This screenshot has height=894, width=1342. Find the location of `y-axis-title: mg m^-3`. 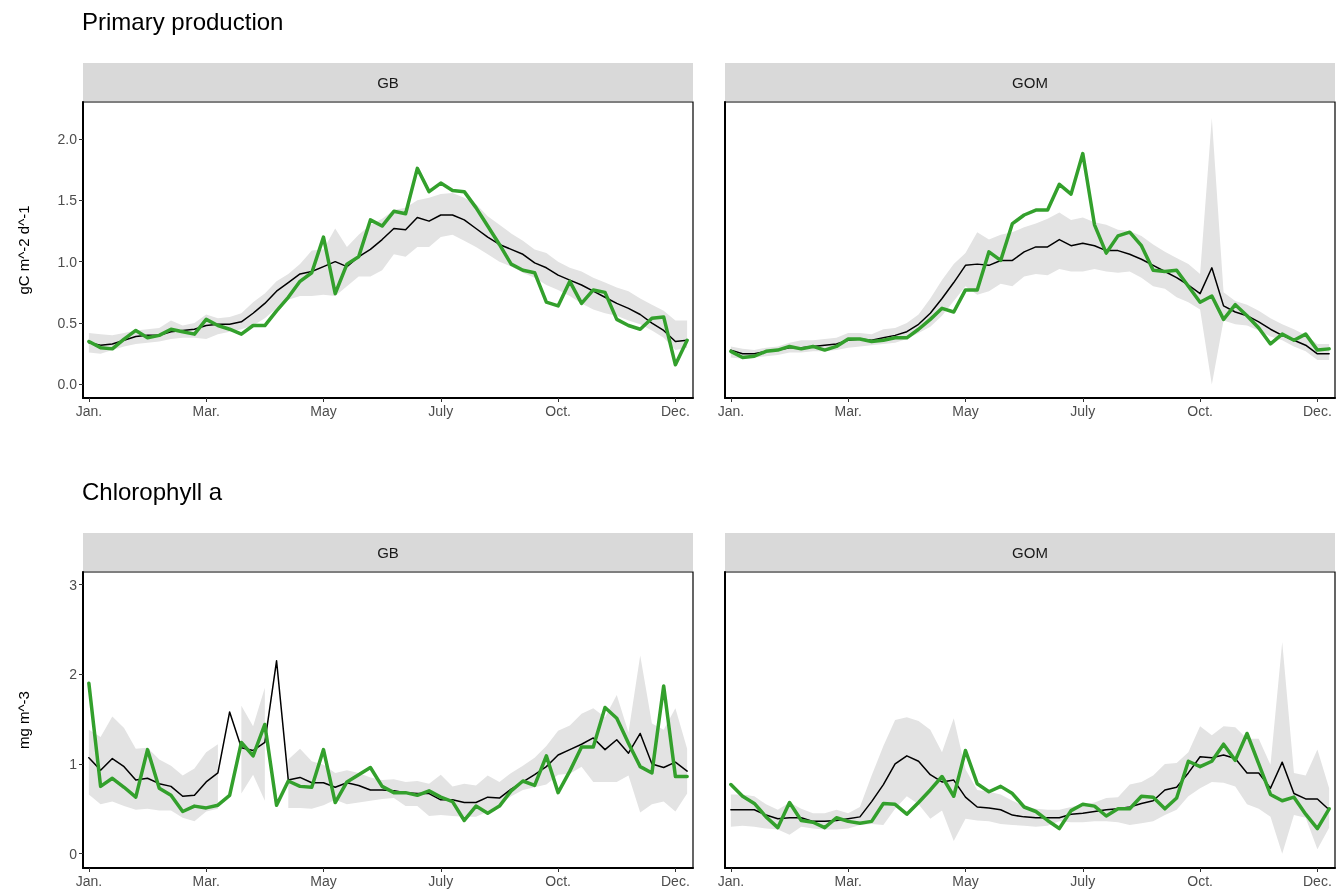

y-axis-title: mg m^-3 is located at coordinates (23, 720).